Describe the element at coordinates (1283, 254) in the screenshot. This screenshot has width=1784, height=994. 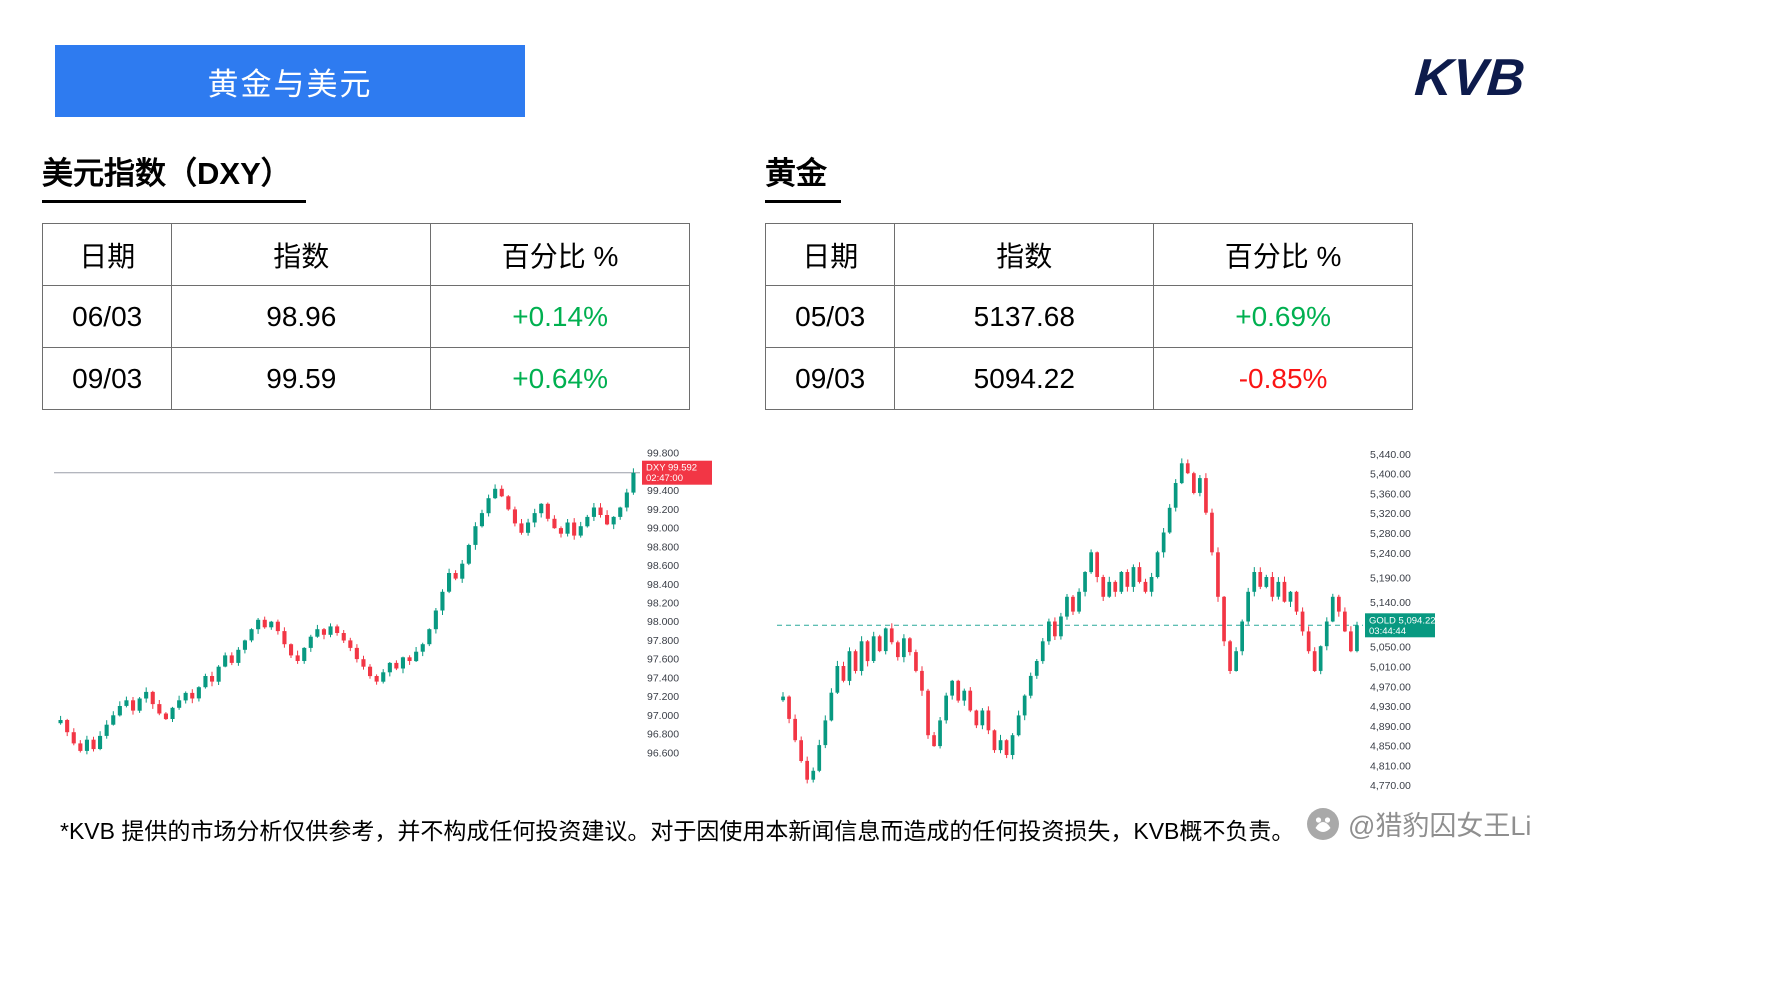
I see `gold-col-header-pct: 百分比 %` at that location.